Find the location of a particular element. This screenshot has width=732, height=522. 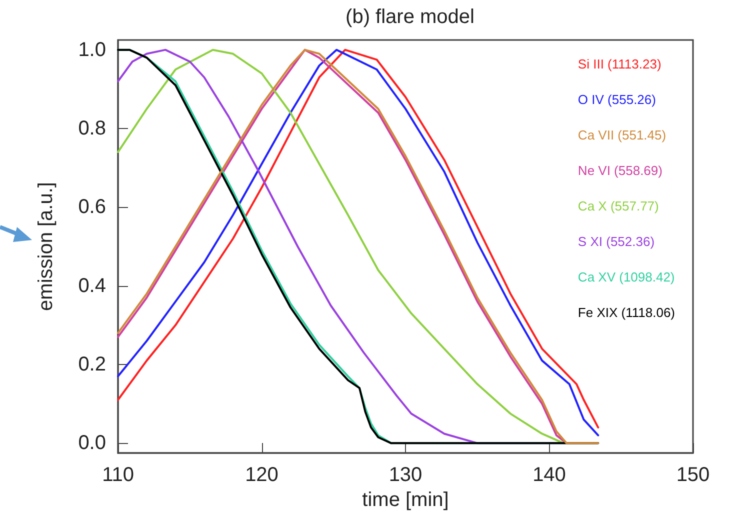

y-tick-label: 0.2 is located at coordinates (92, 365).